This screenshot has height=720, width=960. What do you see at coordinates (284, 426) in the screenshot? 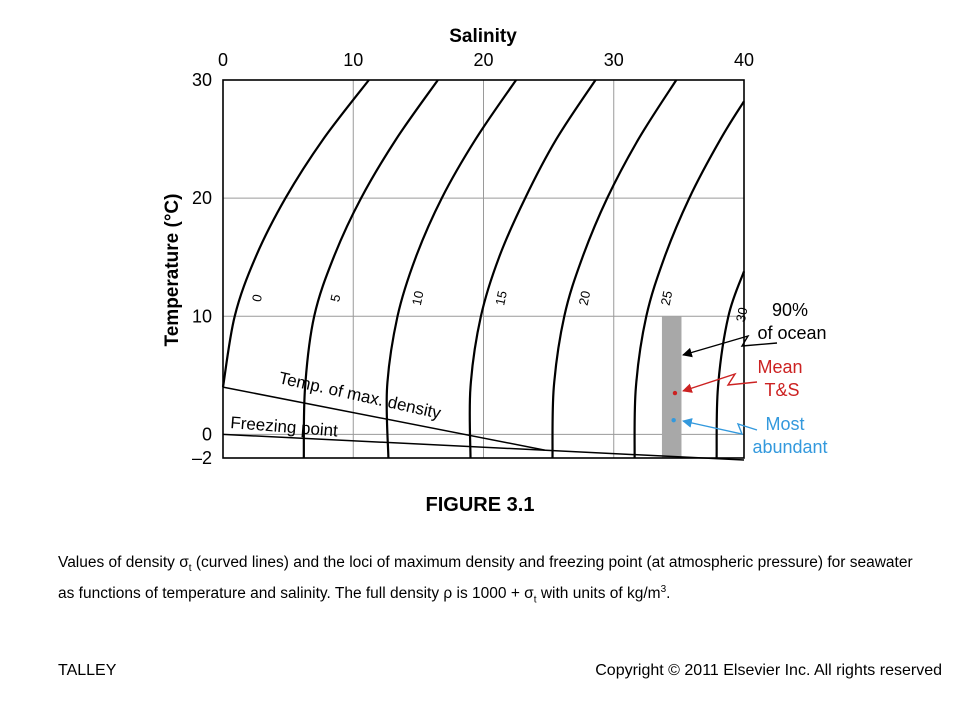
I see `freezing-point-label: Freezing point` at bounding box center [284, 426].